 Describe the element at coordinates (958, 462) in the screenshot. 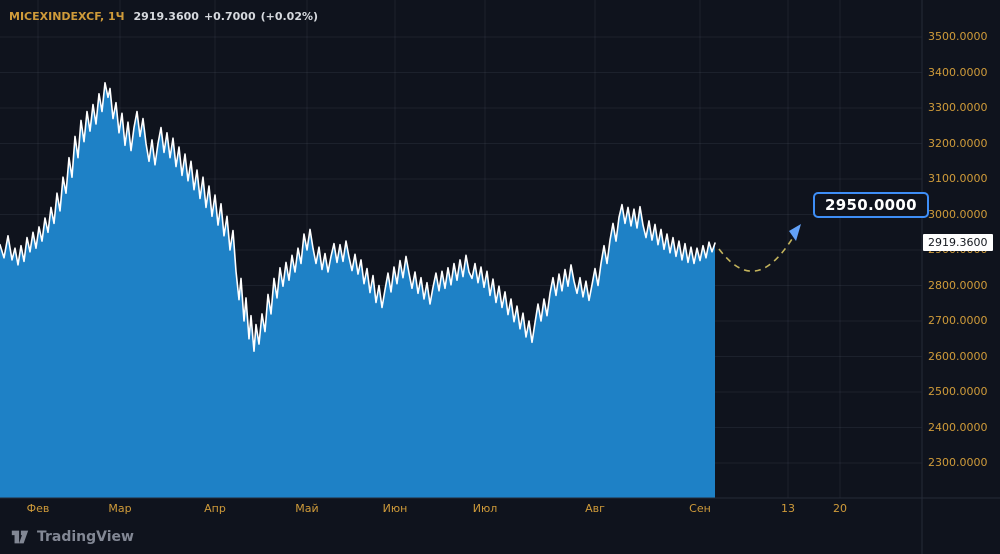

I see `price-axis-label: 2300.0000` at that location.